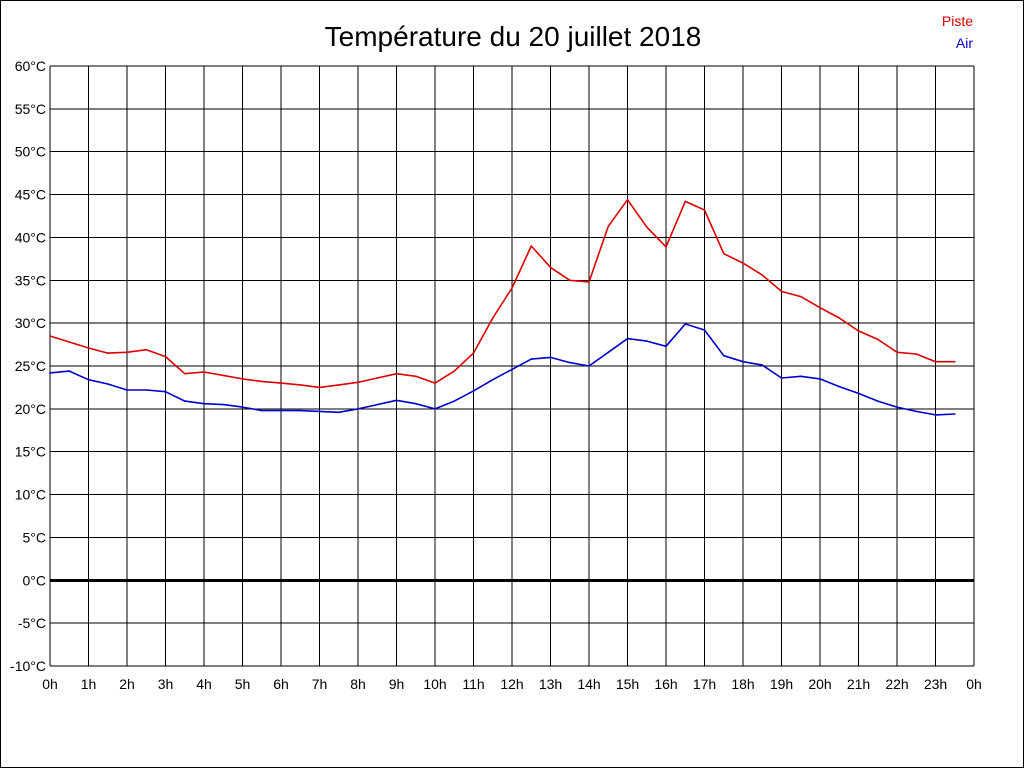 This screenshot has width=1024, height=768. Describe the element at coordinates (742, 684) in the screenshot. I see `x-tick-label: 18h` at that location.